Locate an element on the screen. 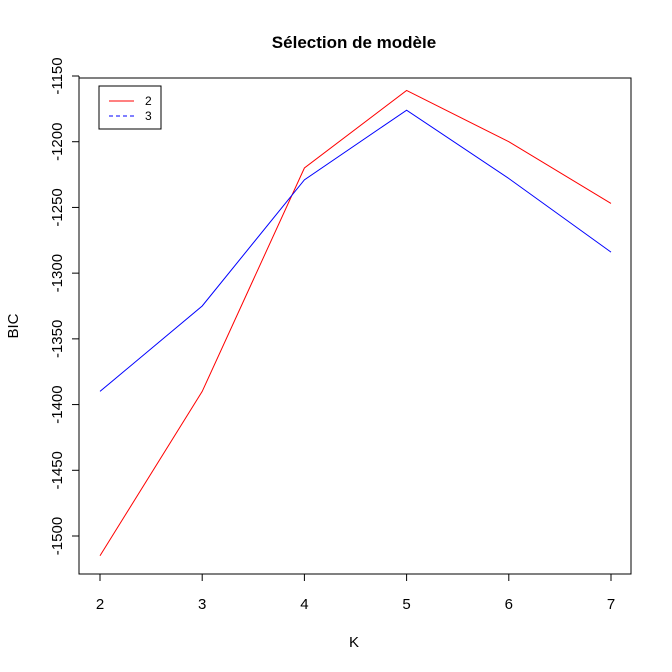 This screenshot has width=672, height=672. y-tick-label: -1150 is located at coordinates (57, 75).